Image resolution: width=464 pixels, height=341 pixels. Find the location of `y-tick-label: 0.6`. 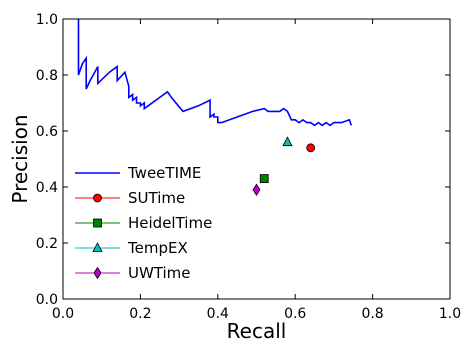

y-tick-label: 0.6 is located at coordinates (47, 132).